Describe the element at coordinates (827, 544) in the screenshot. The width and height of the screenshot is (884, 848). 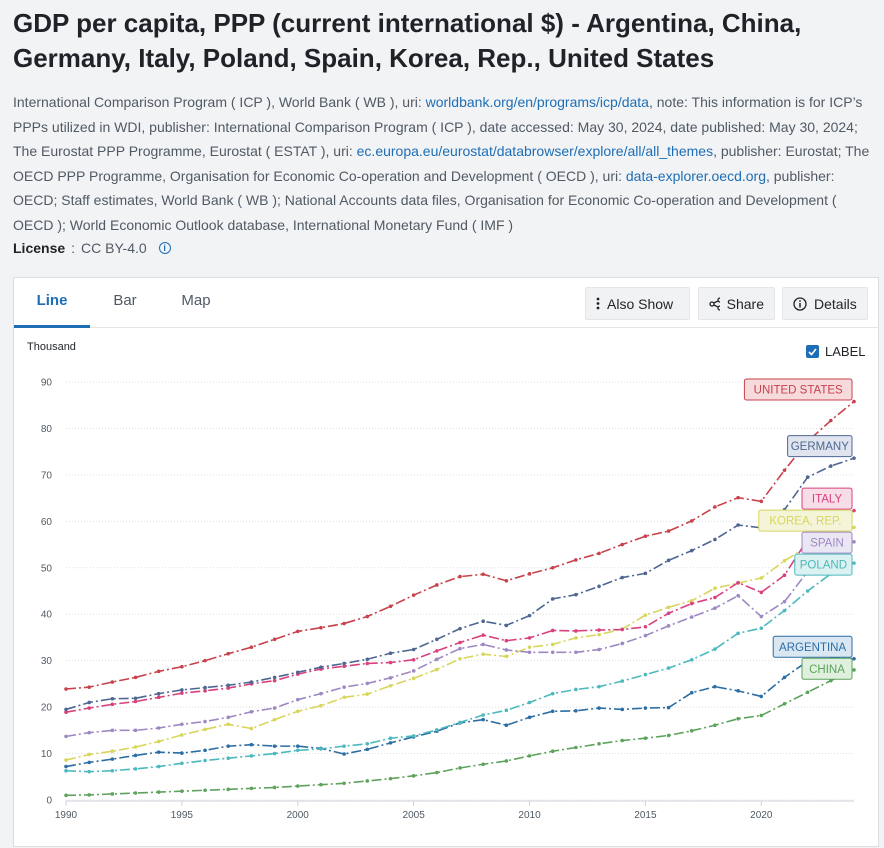
I see `series-label-text: SPAIN` at that location.